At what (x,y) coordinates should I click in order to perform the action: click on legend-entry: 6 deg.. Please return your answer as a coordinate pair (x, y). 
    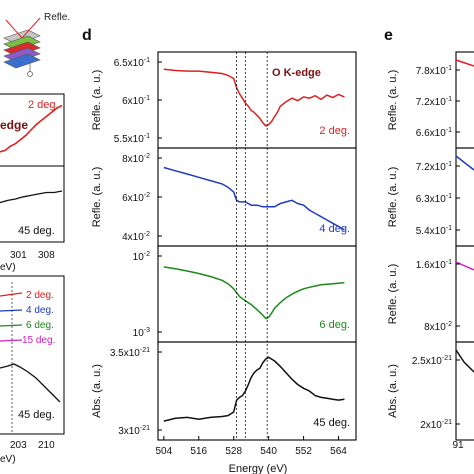
    Looking at the image, I should click on (40, 325).